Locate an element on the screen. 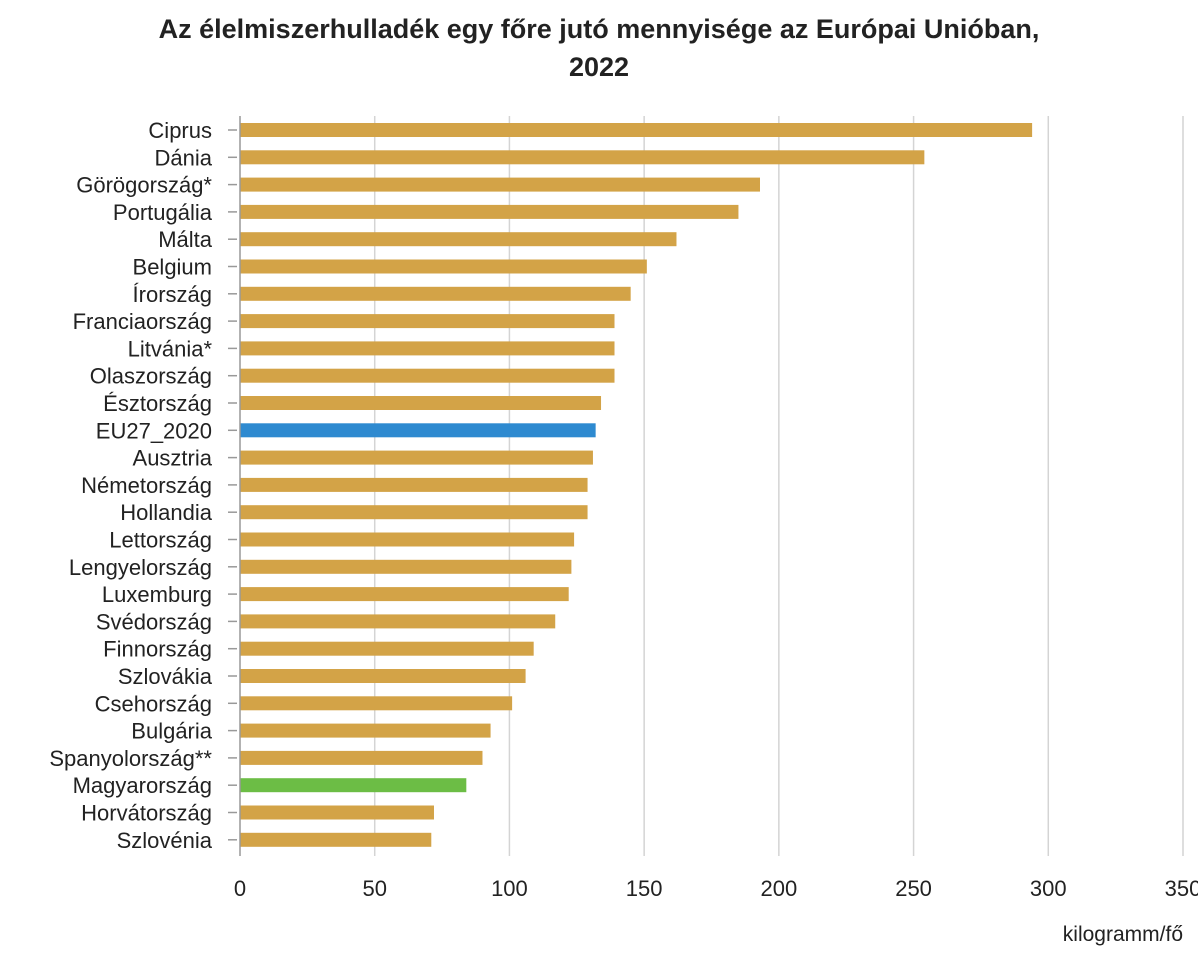 This screenshot has width=1198, height=960. bar-portug-lia is located at coordinates (489, 211).